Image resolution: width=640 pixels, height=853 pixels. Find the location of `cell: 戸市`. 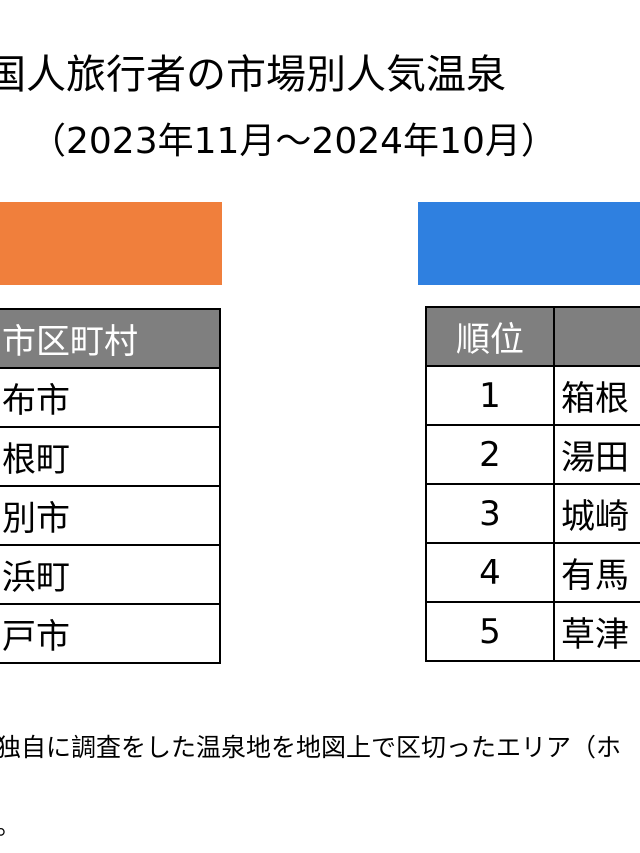

cell: 戸市 is located at coordinates (110, 633).